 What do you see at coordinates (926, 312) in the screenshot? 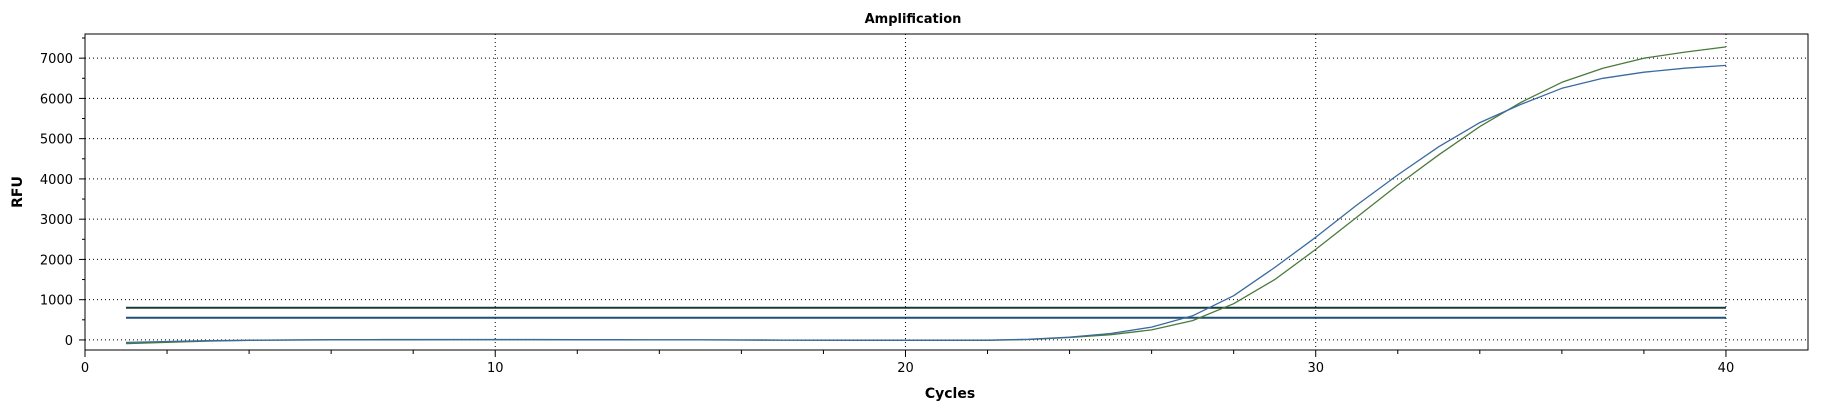
I see `threshold-lines` at bounding box center [926, 312].